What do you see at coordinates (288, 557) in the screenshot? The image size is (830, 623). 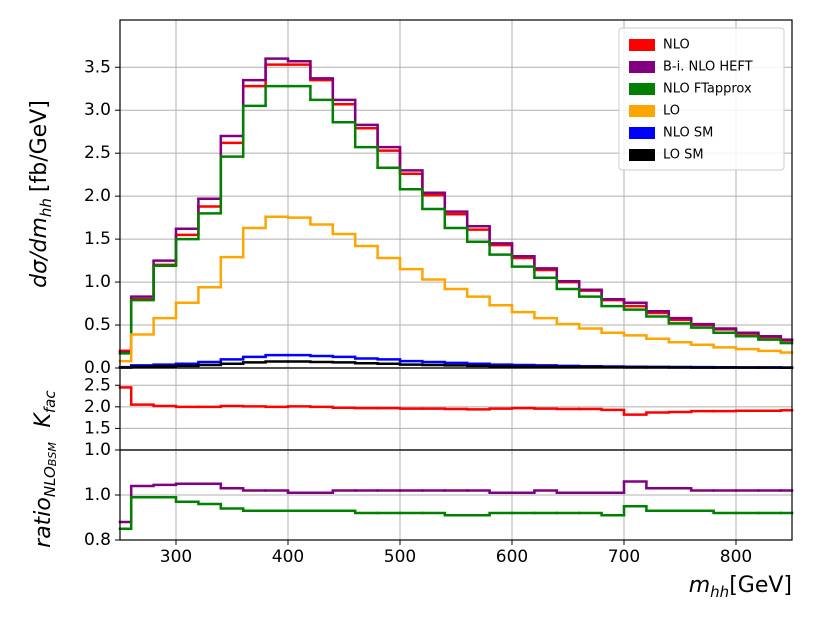 I see `x-tick-label: 400` at bounding box center [288, 557].